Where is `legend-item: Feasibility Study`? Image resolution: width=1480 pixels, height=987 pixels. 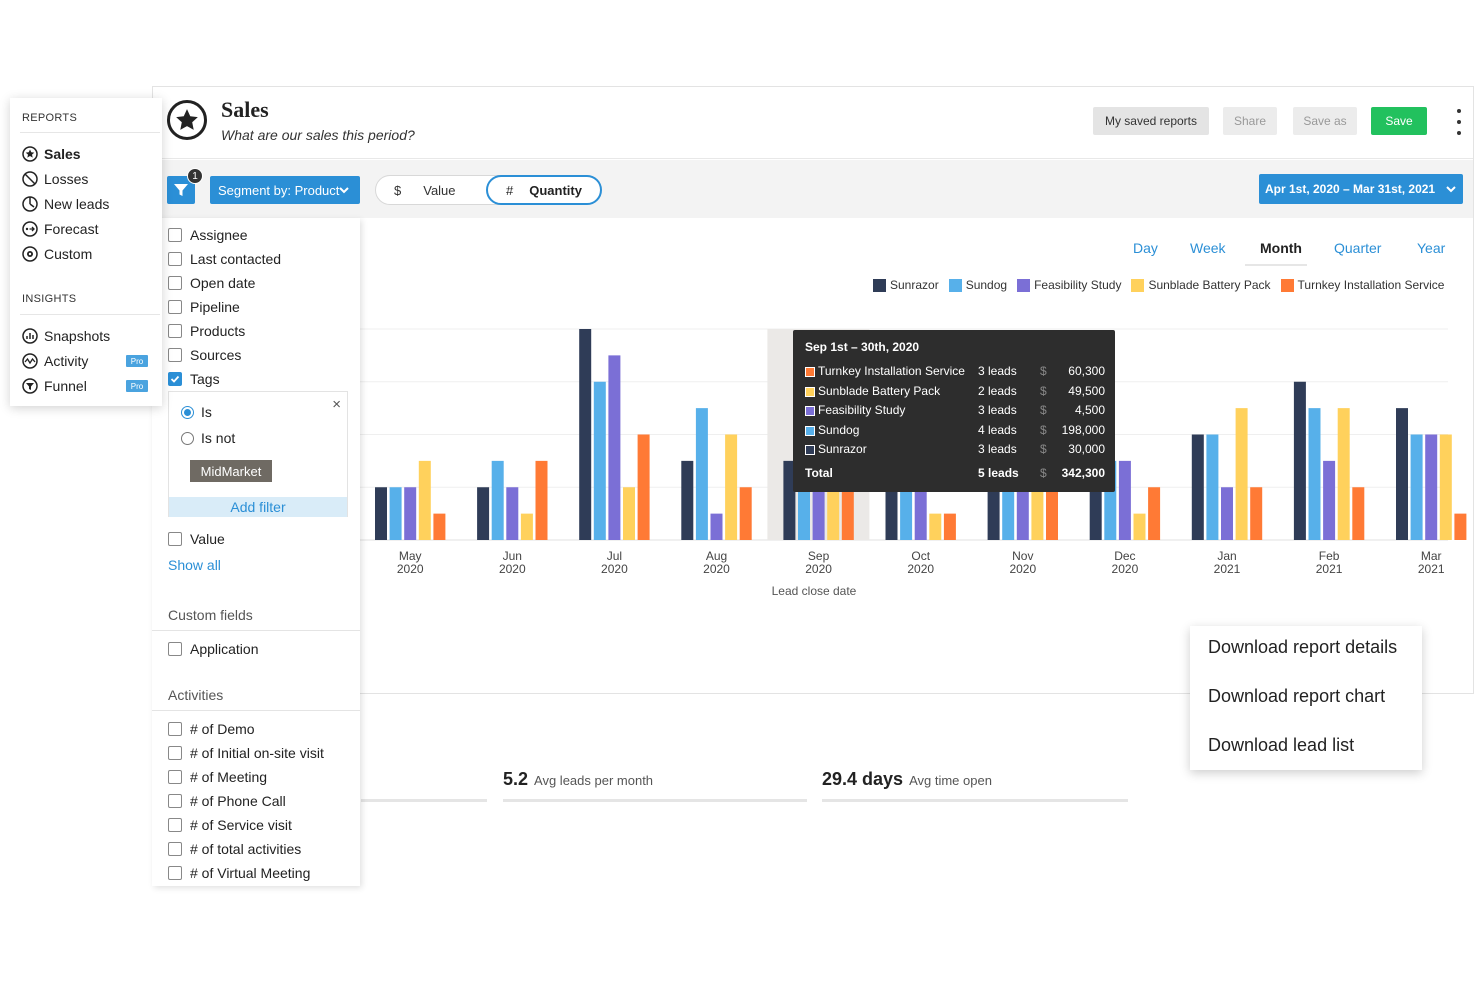 legend-item: Feasibility Study is located at coordinates (1069, 285).